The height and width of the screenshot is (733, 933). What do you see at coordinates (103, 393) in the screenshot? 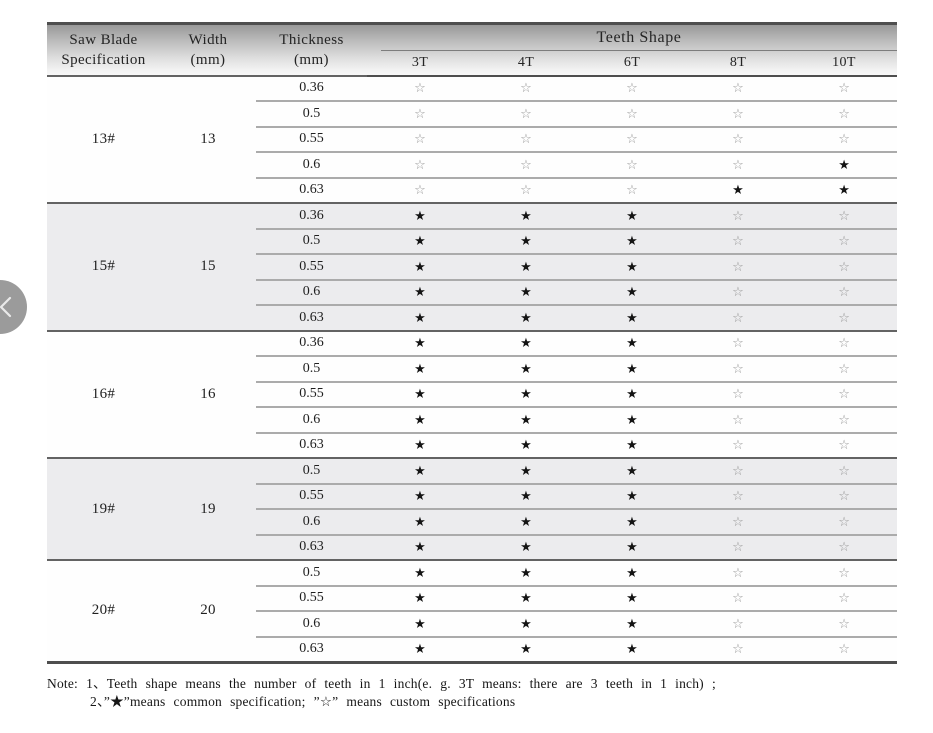
I see `spec-cell: 16#` at bounding box center [103, 393].